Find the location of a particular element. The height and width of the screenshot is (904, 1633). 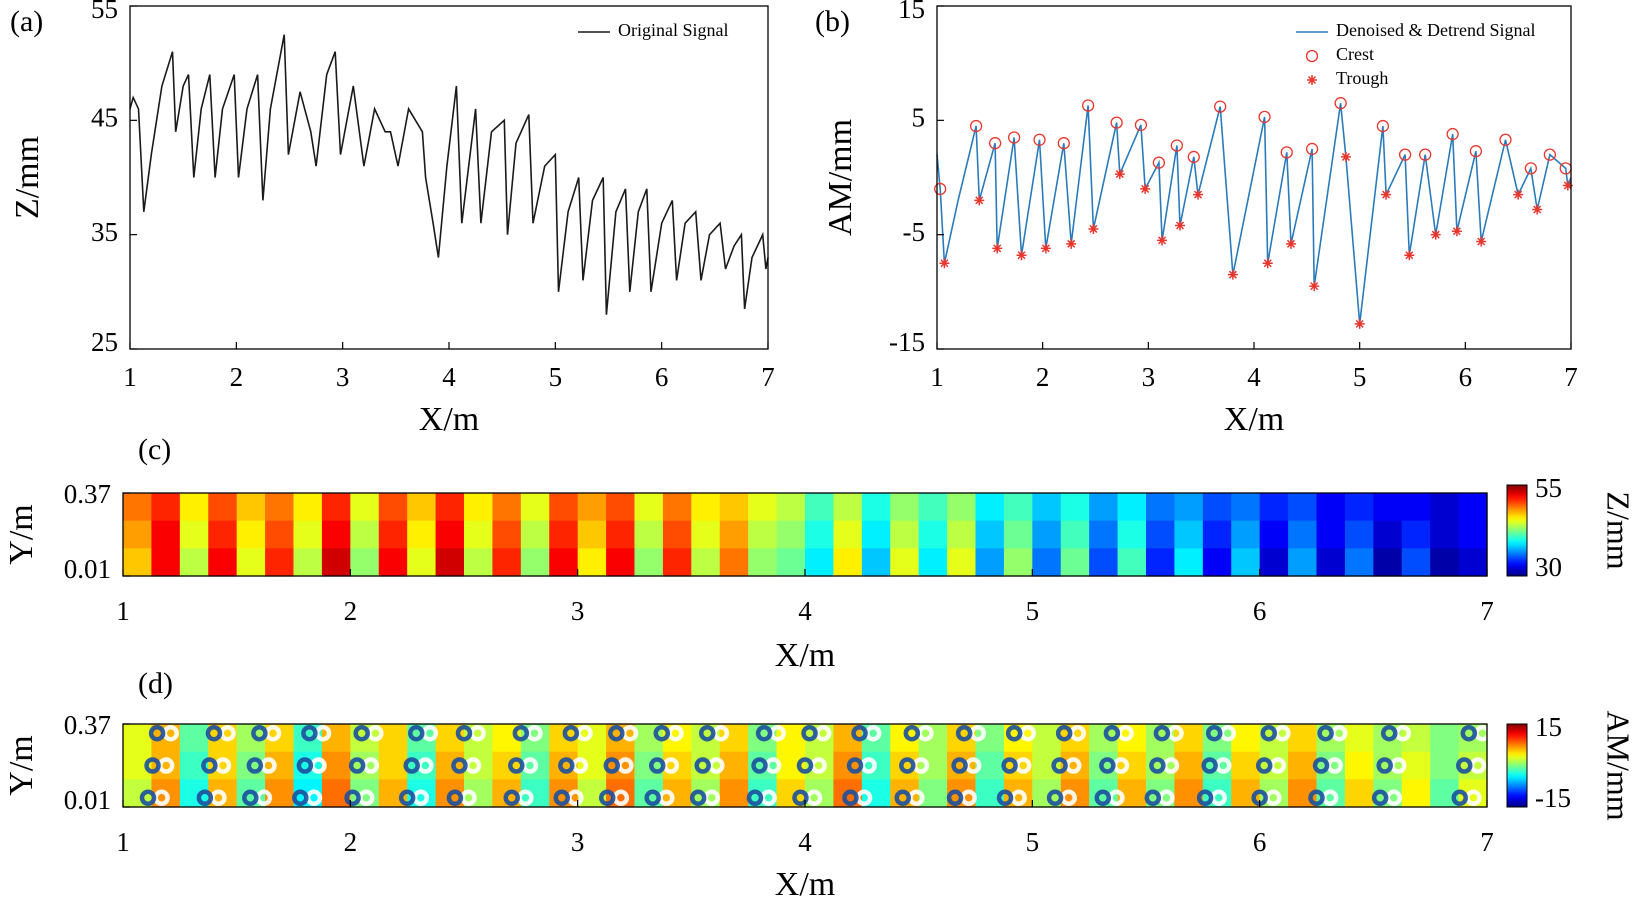

y-tick-label: 15 is located at coordinates (911, 12).